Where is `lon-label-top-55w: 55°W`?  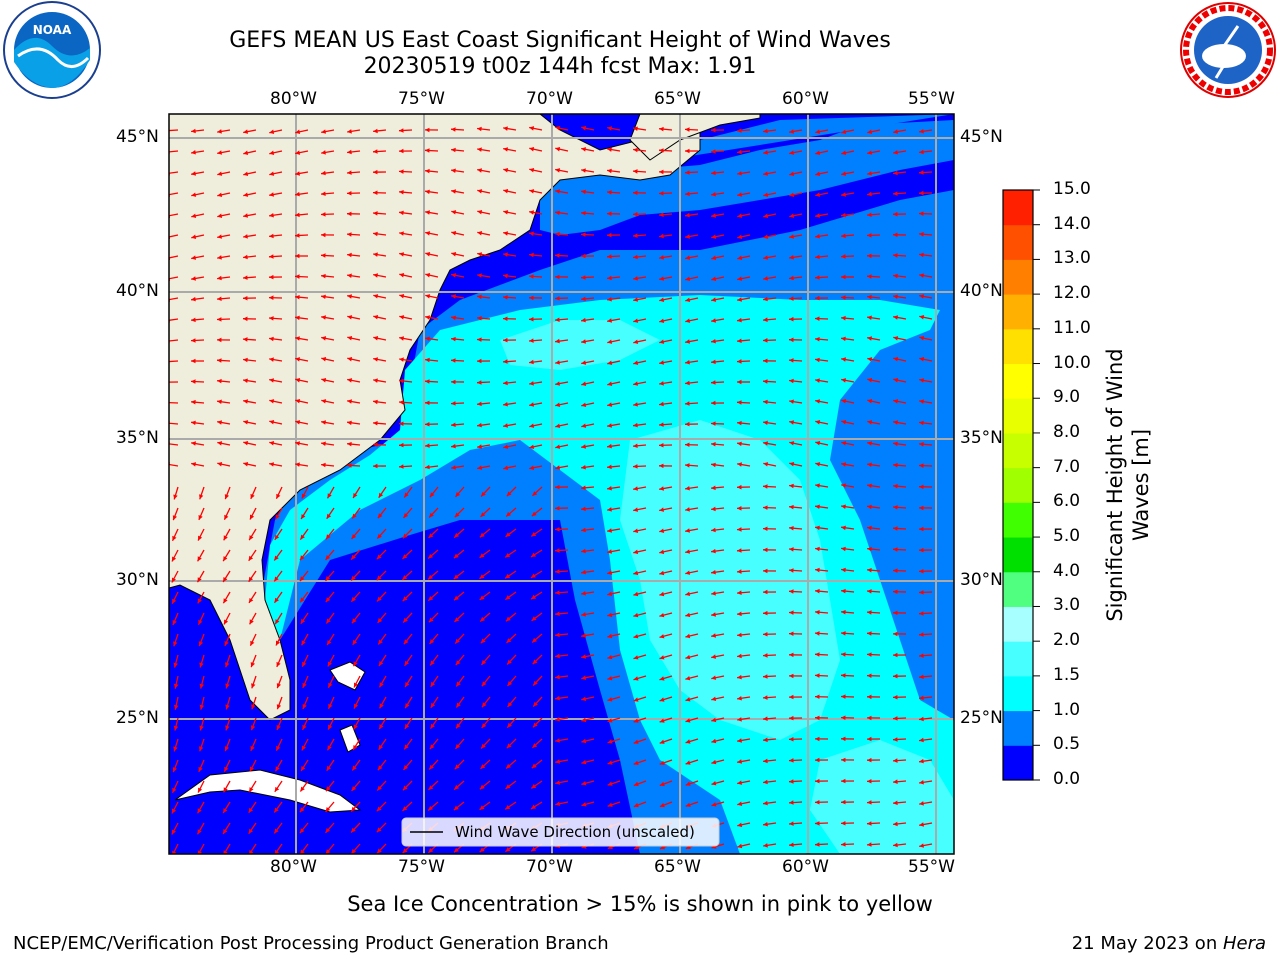 lon-label-top-55w: 55°W is located at coordinates (931, 99).